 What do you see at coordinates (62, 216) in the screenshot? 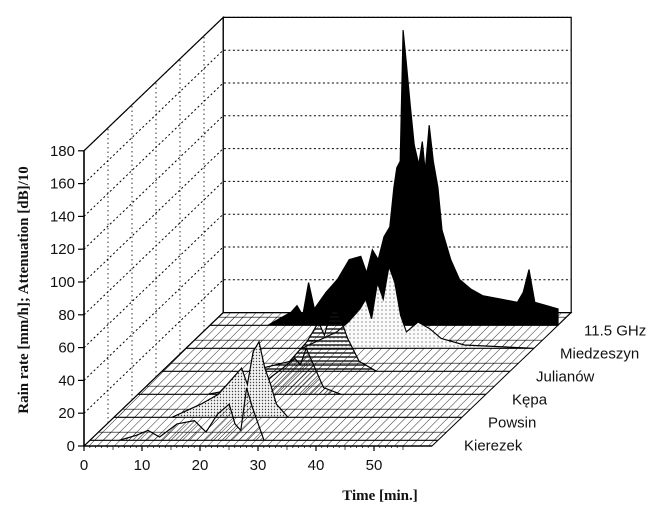
I see `y-tick-label: 140` at bounding box center [62, 216].